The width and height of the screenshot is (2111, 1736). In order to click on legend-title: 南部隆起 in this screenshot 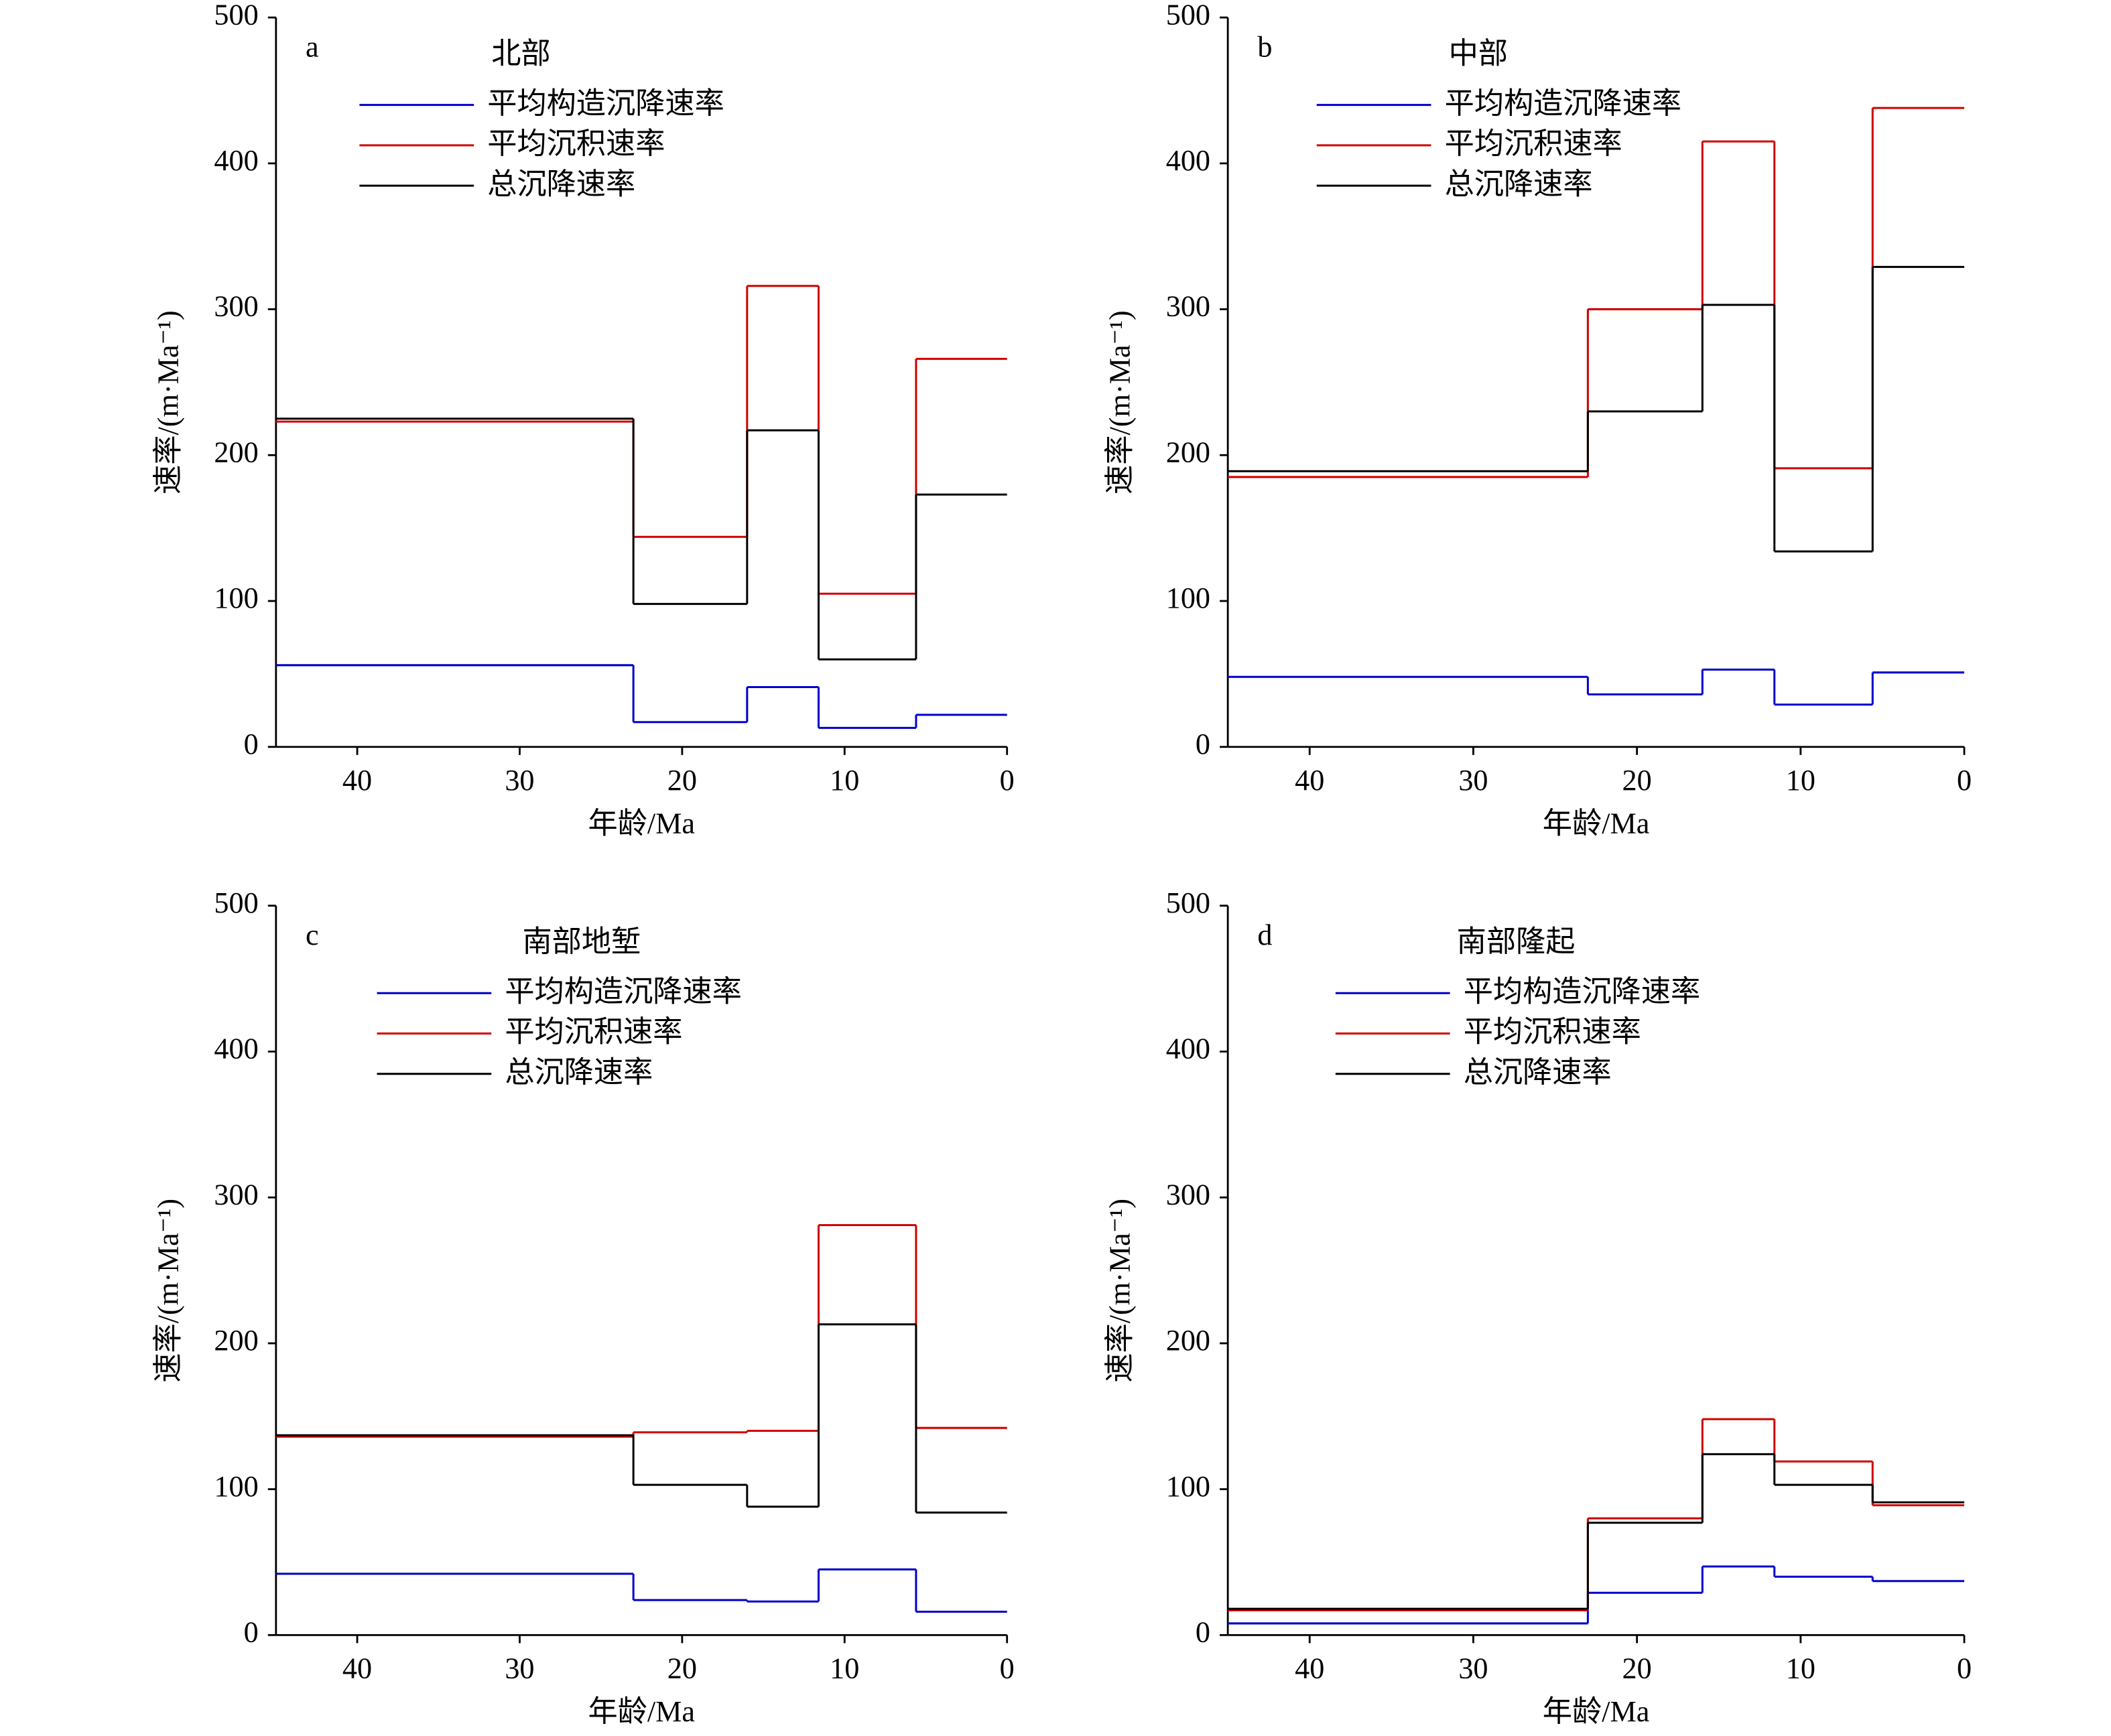, I will do `click(1516, 942)`.